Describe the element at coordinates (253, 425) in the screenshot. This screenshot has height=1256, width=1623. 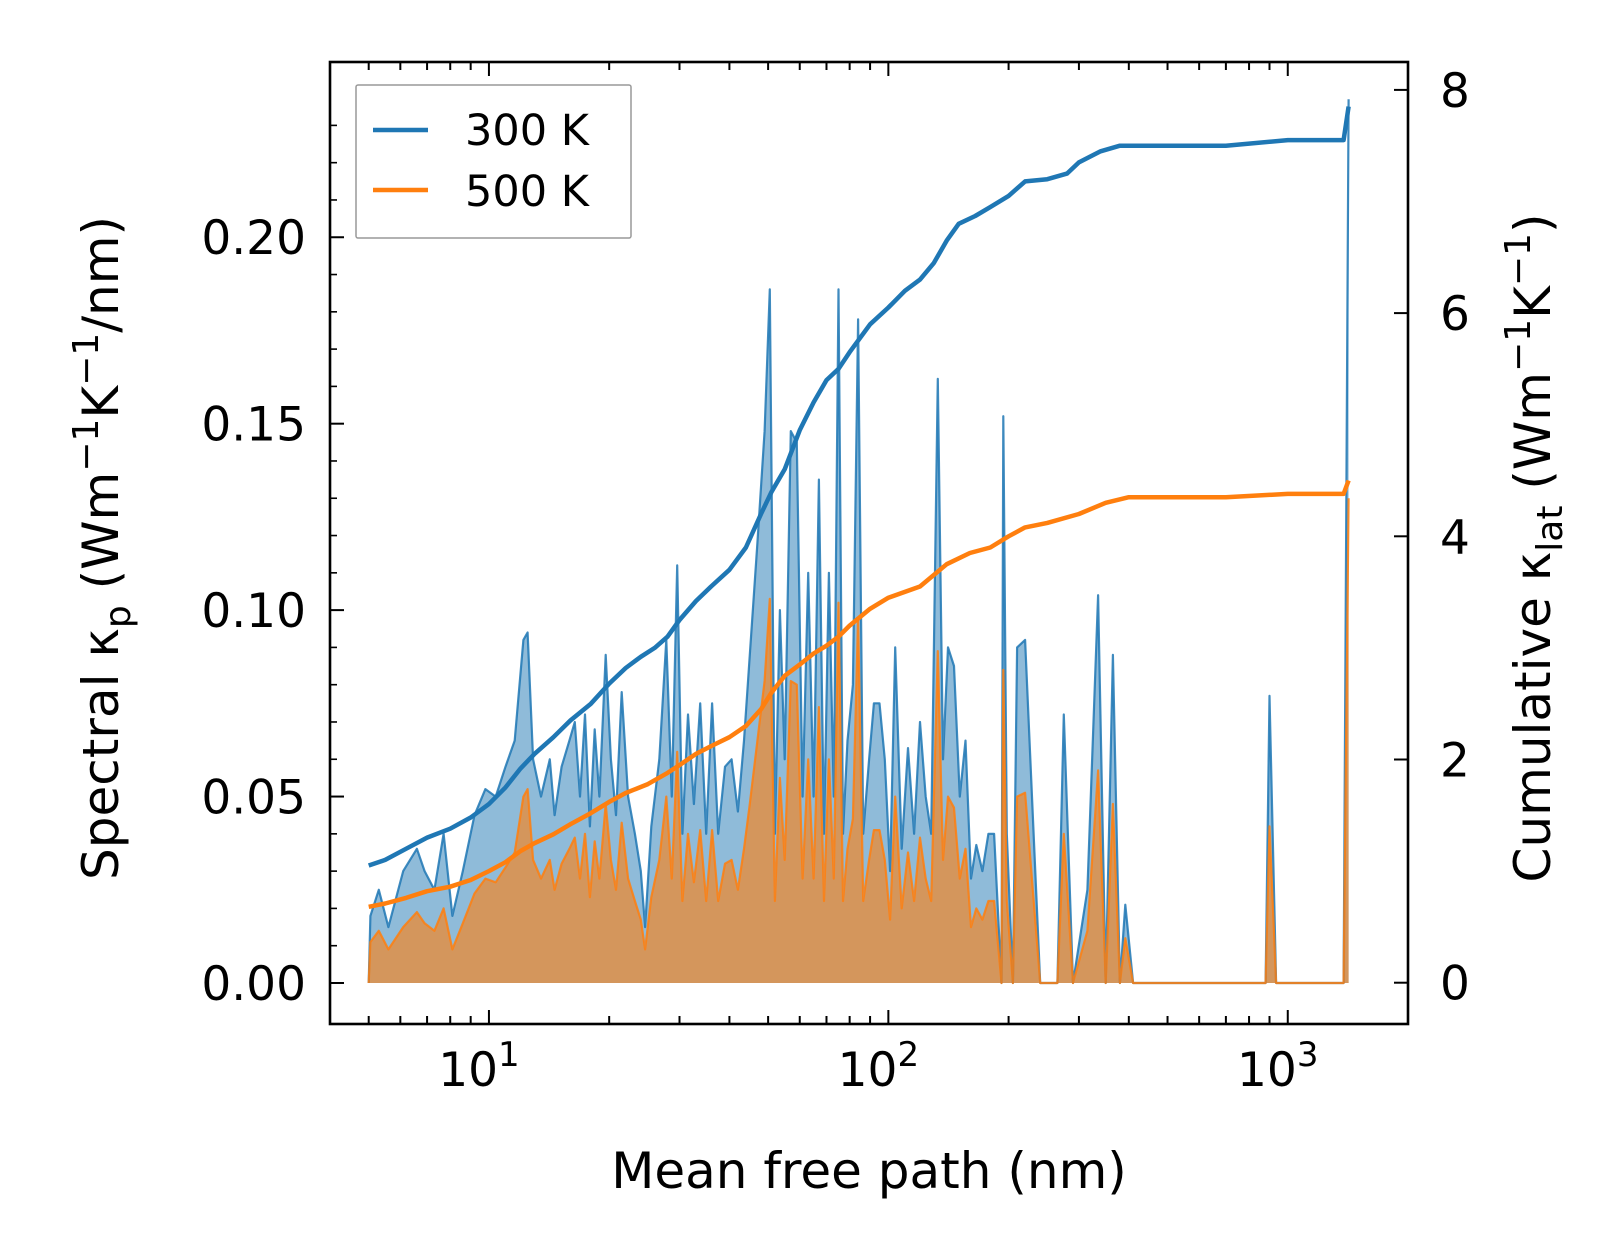
I see `left-y-tick-label: 0.15` at that location.